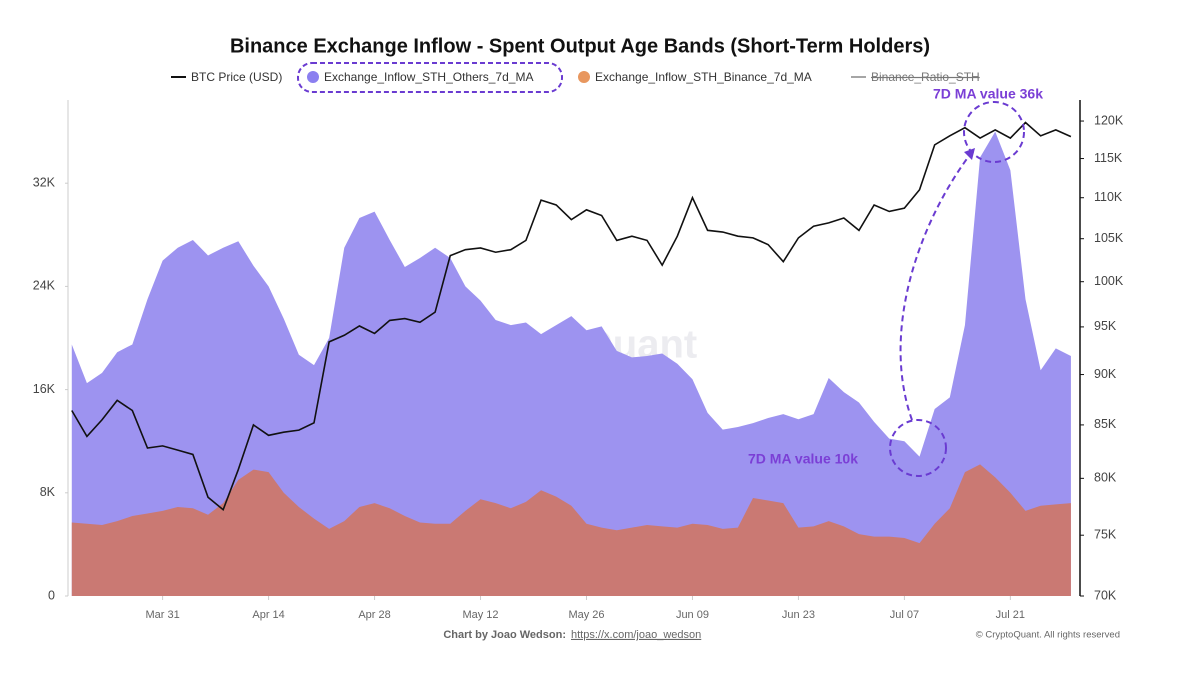 This screenshot has height=675, width=1185. I want to click on y-tick-label: 8K, so click(48, 492).